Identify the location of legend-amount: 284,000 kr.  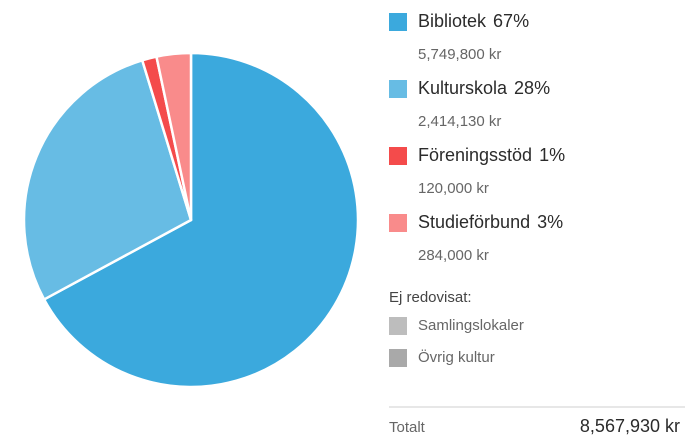
(453, 255).